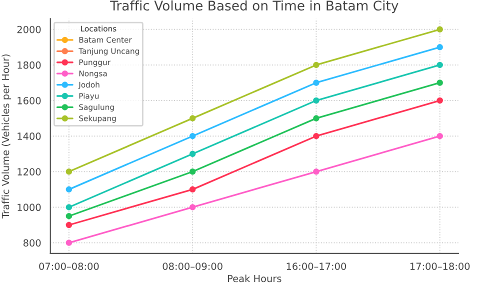  I want to click on x-tick-label: 16:00–17:00, so click(316, 266).